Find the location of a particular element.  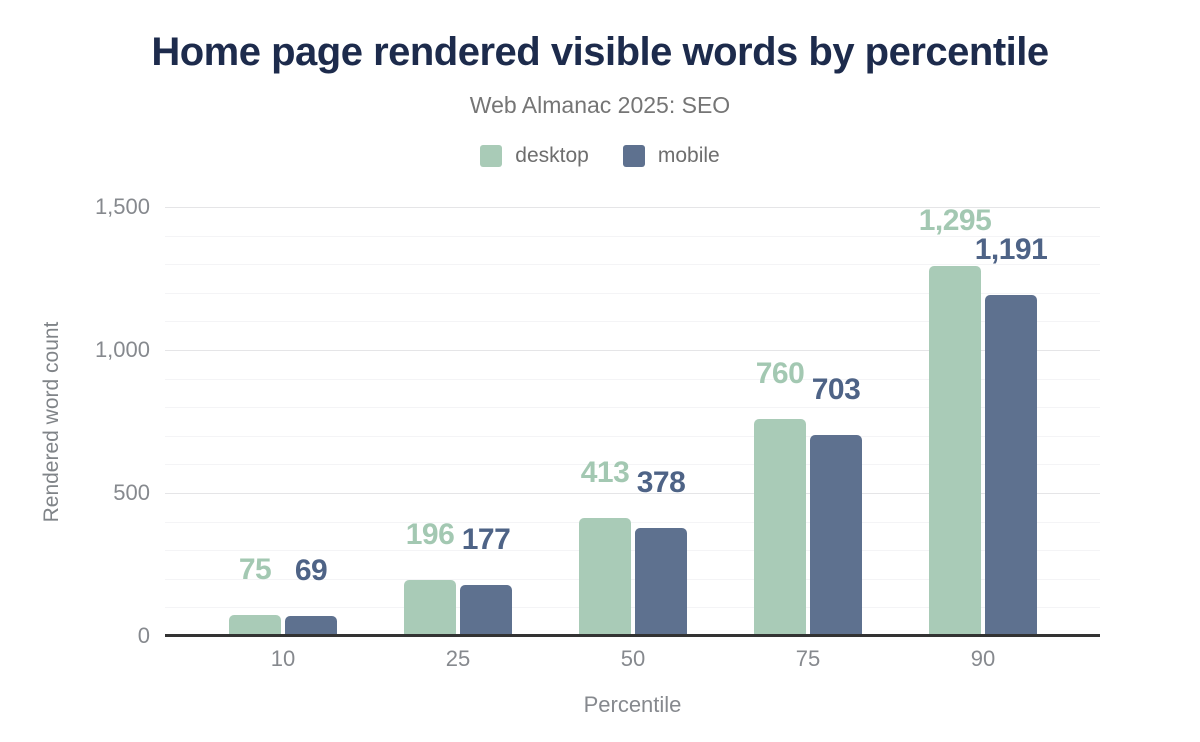

bar-desktop-p25 is located at coordinates (430, 608).